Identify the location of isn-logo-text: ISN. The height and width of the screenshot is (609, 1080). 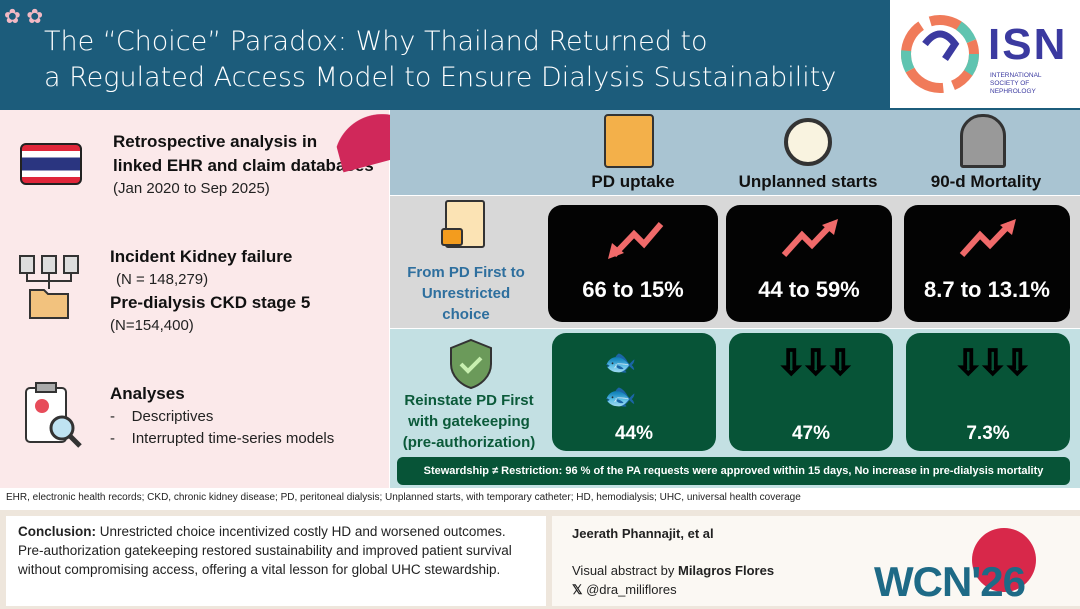
(1028, 44).